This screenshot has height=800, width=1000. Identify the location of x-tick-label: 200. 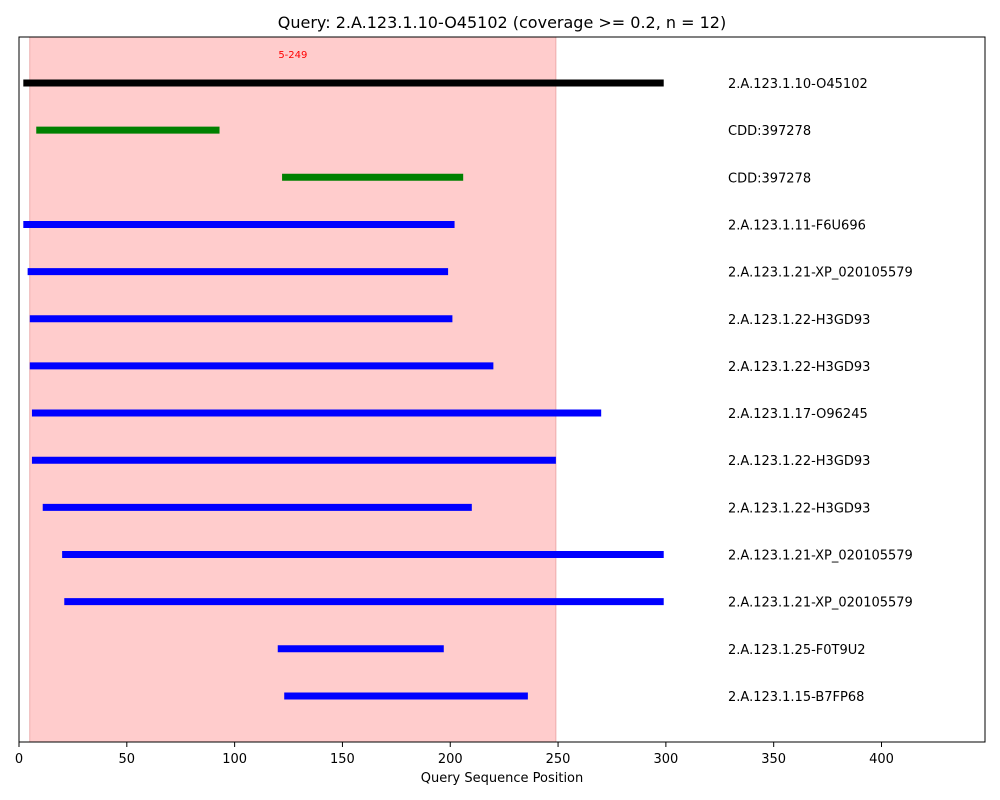
(450, 759).